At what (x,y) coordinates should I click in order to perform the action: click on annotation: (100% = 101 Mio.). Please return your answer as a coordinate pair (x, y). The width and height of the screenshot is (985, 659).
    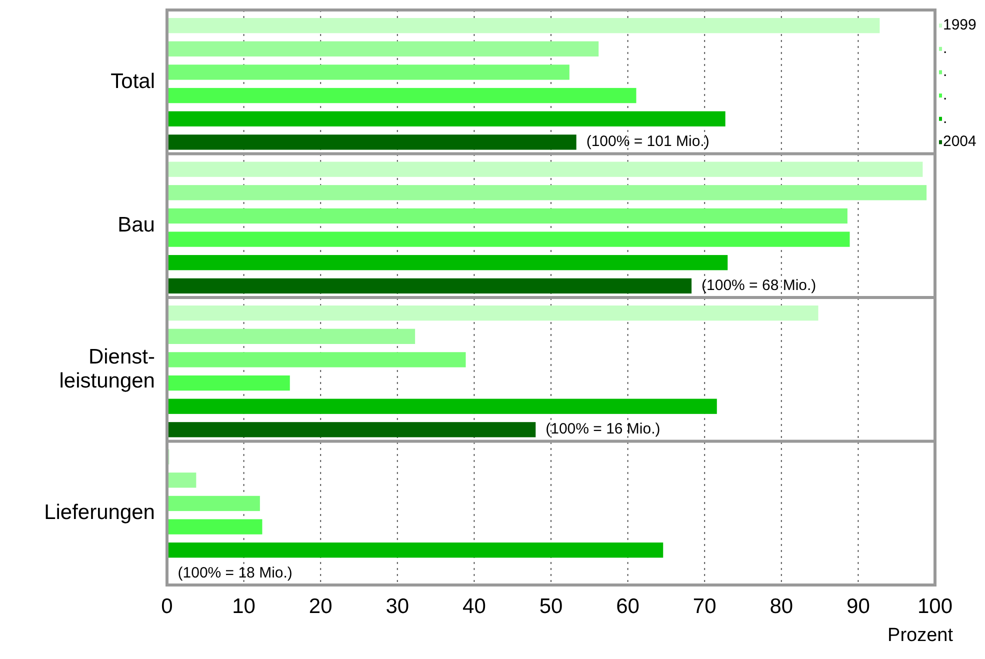
    Looking at the image, I should click on (648, 141).